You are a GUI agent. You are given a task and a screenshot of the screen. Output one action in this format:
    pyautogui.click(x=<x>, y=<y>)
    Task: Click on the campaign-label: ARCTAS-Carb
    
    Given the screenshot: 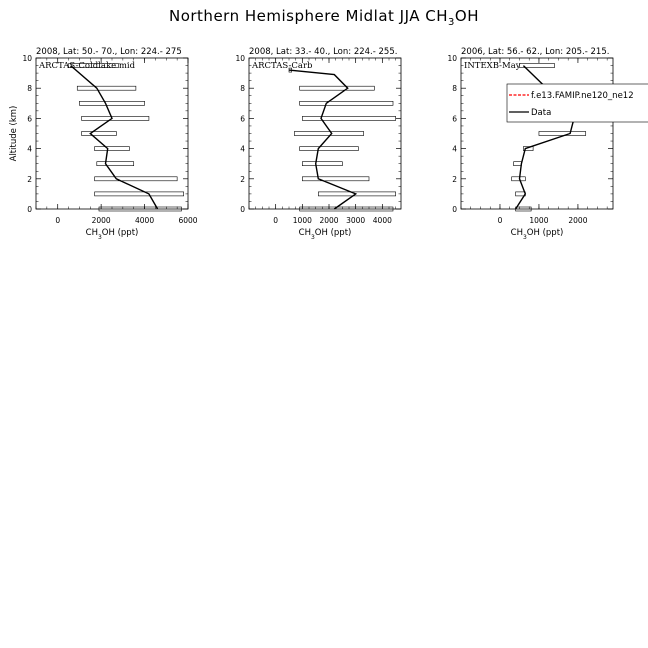 What is the action you would take?
    pyautogui.click(x=282, y=66)
    